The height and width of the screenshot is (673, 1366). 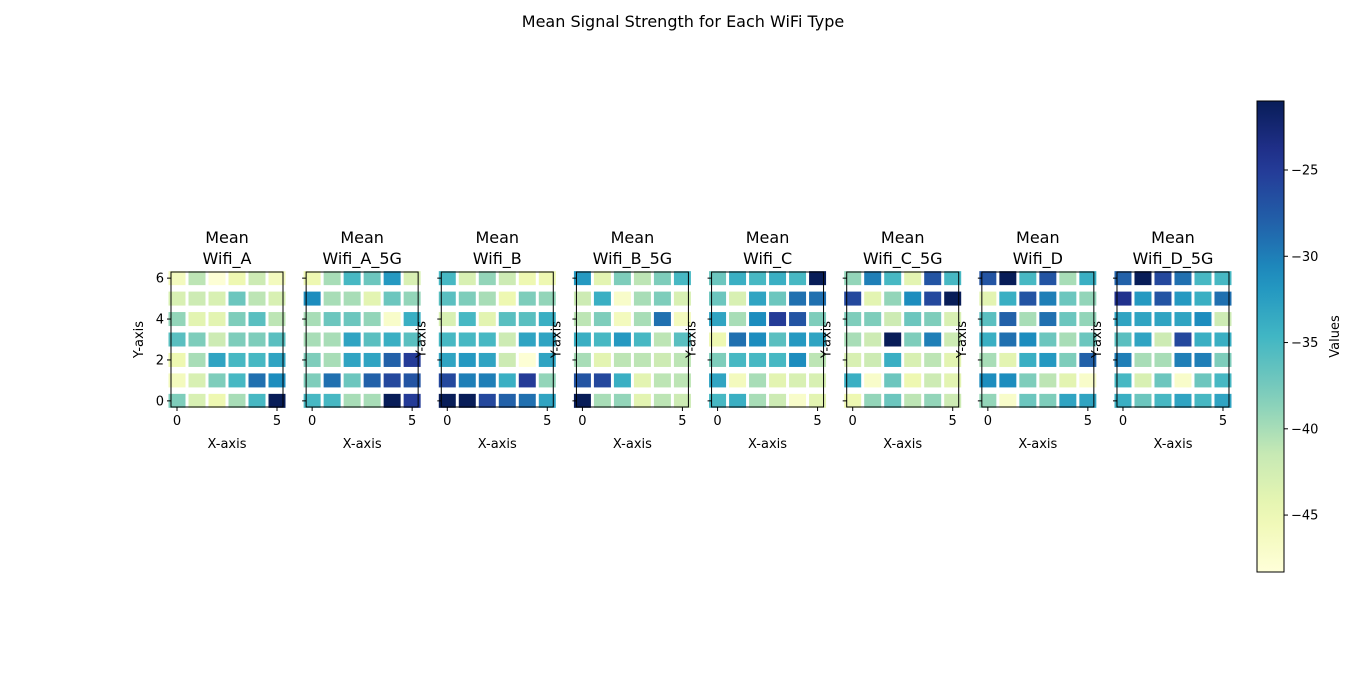 I want to click on panel-title-line2: Wifi_C, so click(x=767, y=259).